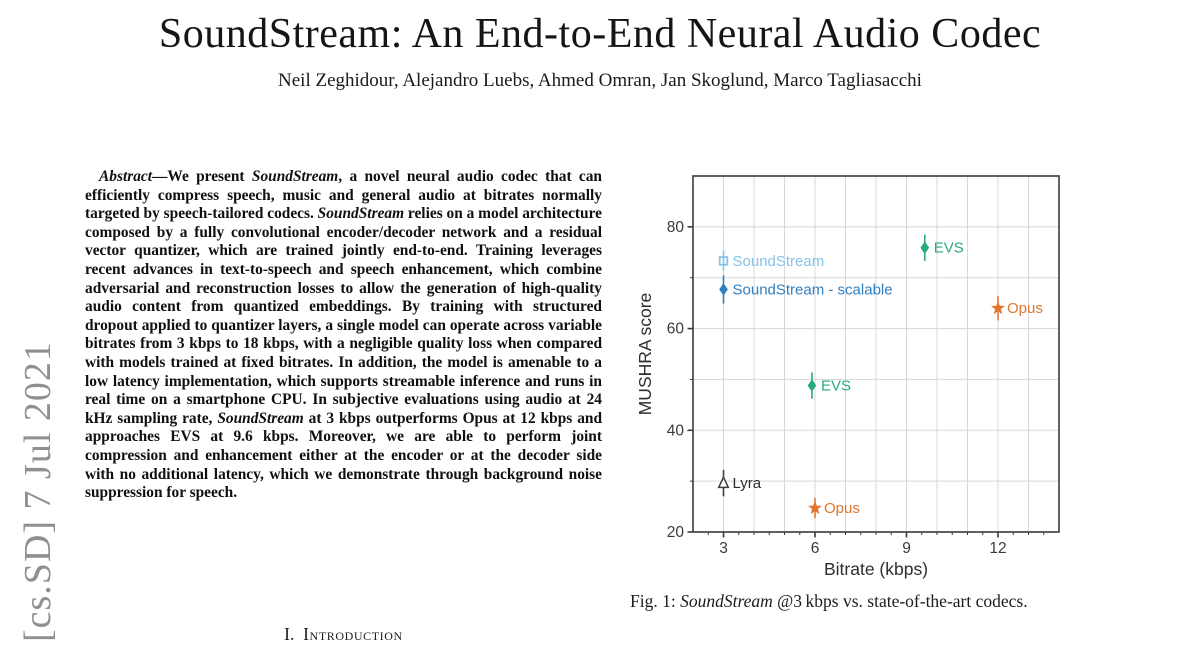  Describe the element at coordinates (906, 548) in the screenshot. I see `x-tick-label: 9` at that location.